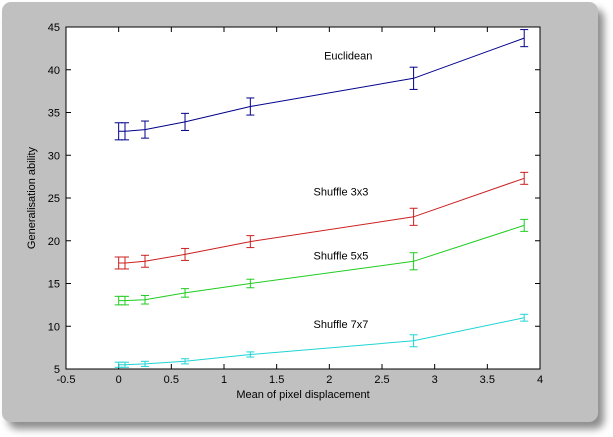  I want to click on series-label: Shuffle 7x7, so click(341, 325).